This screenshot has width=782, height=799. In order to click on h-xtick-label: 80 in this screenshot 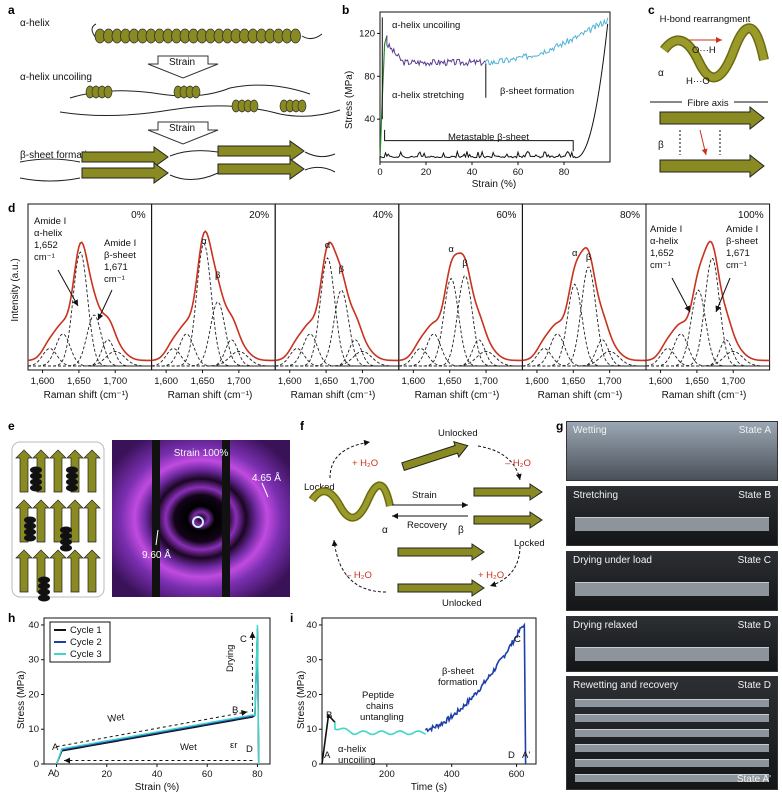, I will do `click(257, 774)`.